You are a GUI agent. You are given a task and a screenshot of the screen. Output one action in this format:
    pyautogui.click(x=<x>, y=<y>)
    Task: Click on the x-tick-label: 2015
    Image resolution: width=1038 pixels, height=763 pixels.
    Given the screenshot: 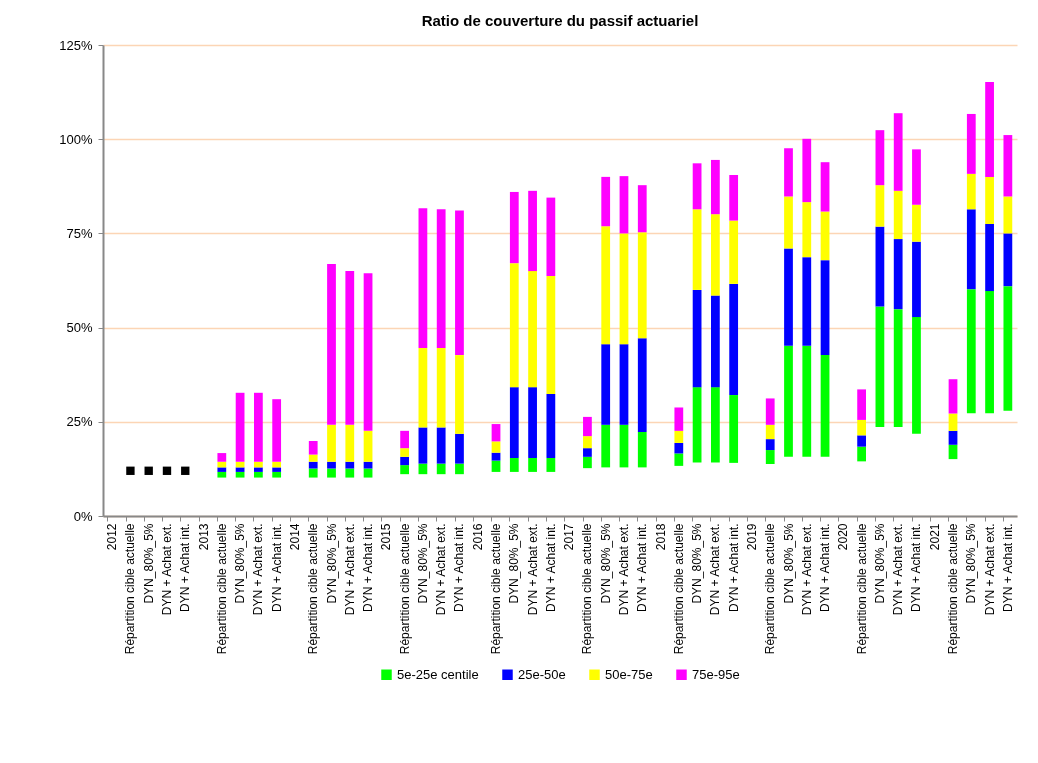 What is the action you would take?
    pyautogui.click(x=386, y=537)
    